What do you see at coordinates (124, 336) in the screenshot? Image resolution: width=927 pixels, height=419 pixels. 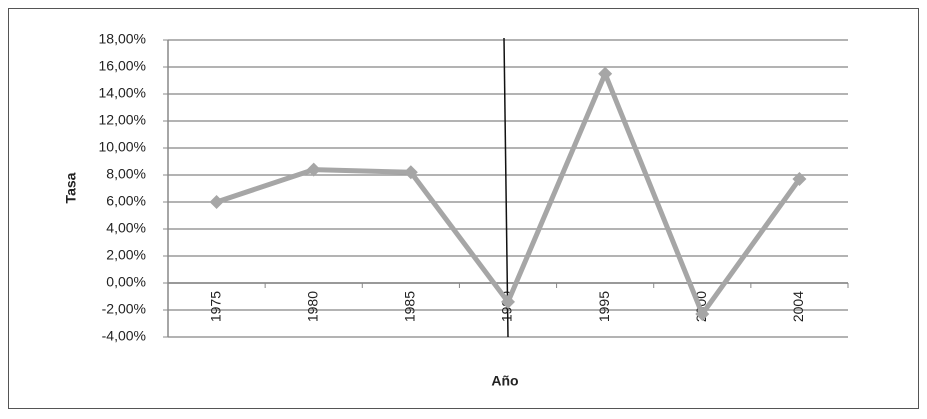 I see `y-tick-label: -4,00%` at bounding box center [124, 336].